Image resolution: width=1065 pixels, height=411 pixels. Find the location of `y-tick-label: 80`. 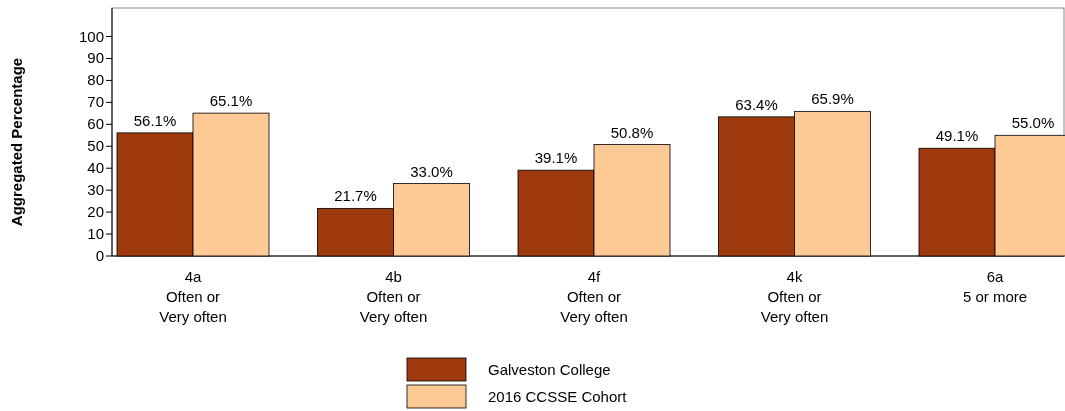

y-tick-label: 80 is located at coordinates (95, 80).